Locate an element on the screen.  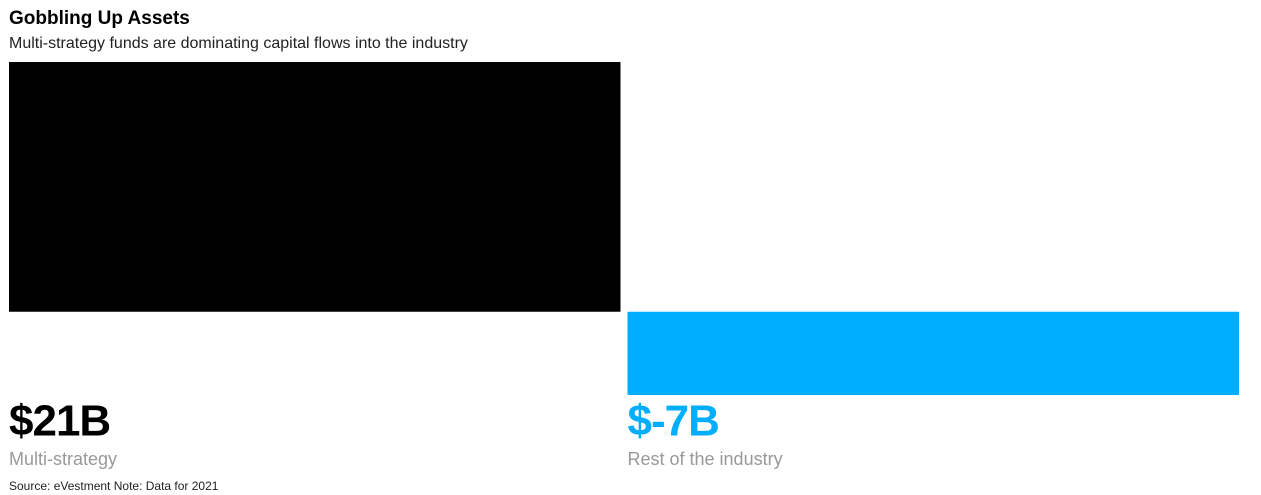
category-label: Multi-strategy is located at coordinates (63, 459).